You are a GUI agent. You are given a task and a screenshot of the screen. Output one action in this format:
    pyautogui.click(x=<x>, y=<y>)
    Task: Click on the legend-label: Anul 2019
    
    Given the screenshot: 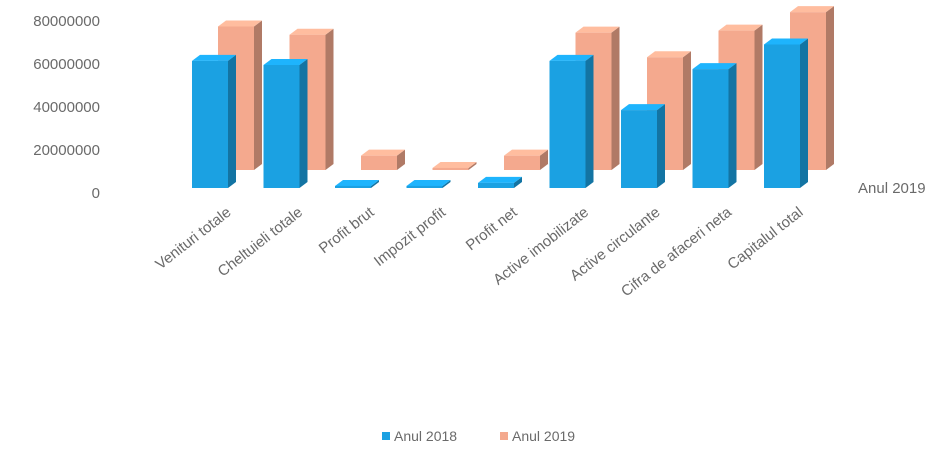 What is the action you would take?
    pyautogui.click(x=543, y=436)
    